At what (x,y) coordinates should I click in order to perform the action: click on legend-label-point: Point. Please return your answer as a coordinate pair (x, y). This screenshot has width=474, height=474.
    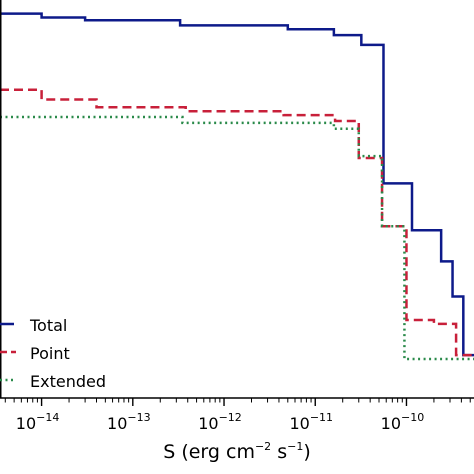
    Looking at the image, I should click on (50, 353).